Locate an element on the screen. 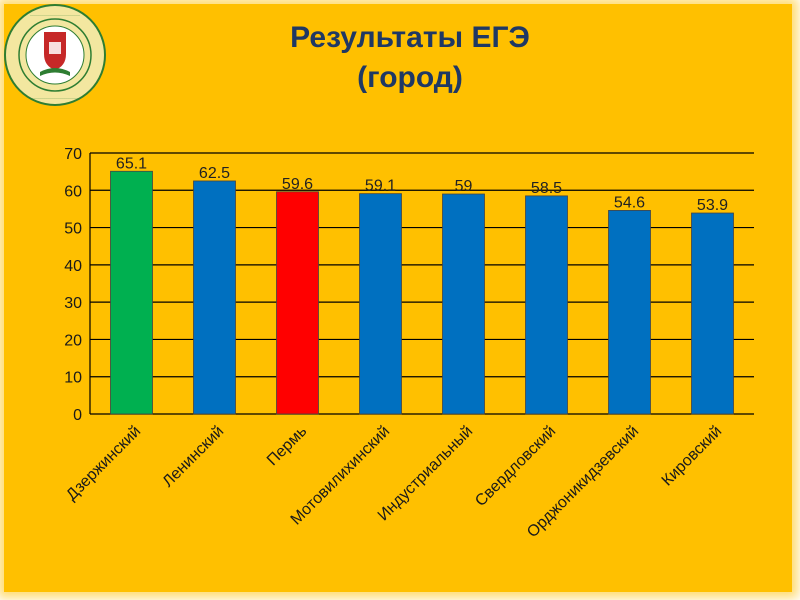 This screenshot has height=600, width=800. data-label: 59 is located at coordinates (464, 186).